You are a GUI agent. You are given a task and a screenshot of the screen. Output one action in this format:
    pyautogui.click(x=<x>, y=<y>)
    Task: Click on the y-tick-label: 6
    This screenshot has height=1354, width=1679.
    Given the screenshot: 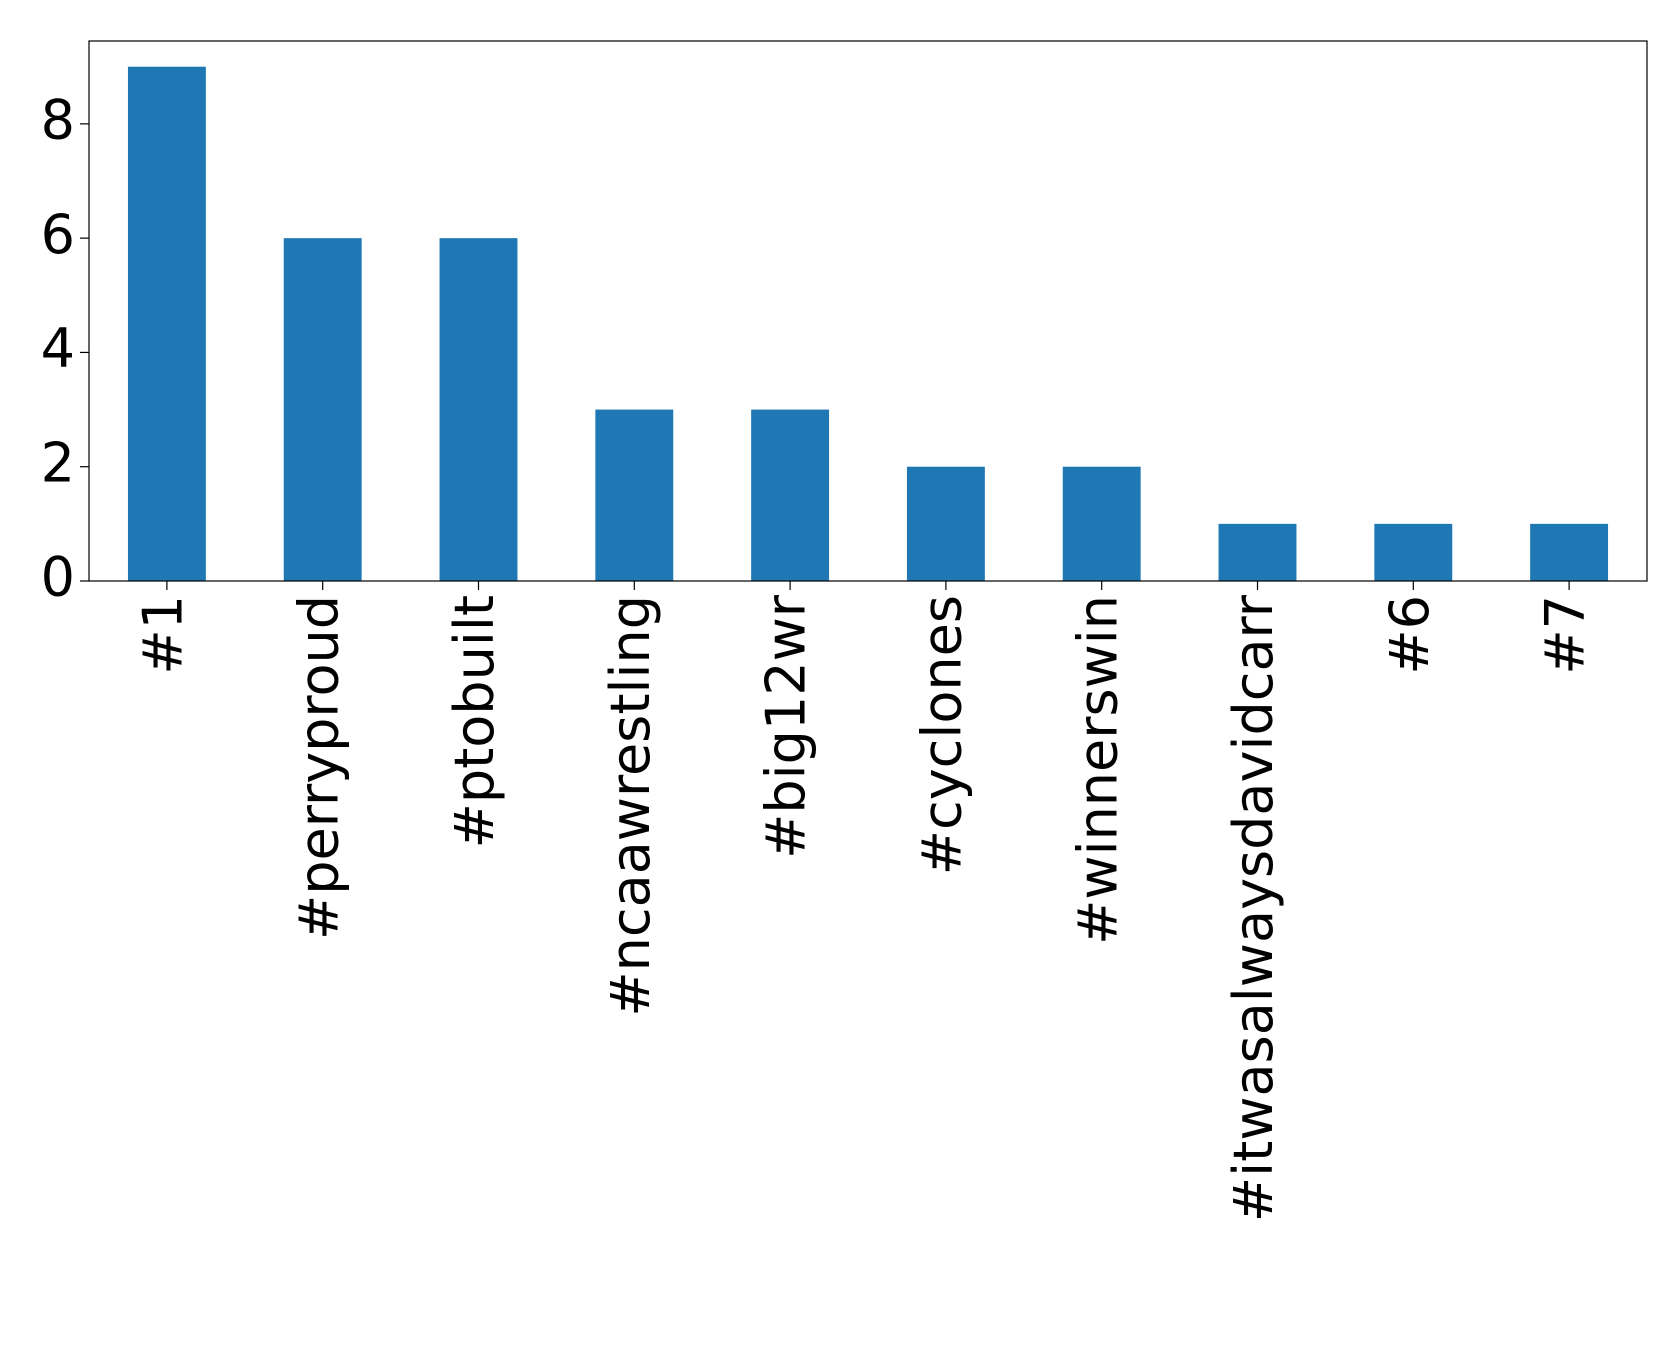 What is the action you would take?
    pyautogui.click(x=58, y=234)
    